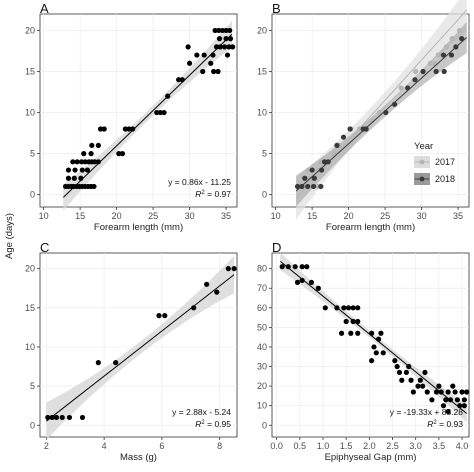 Image resolution: width=474 pixels, height=472 pixels. Describe the element at coordinates (439, 446) in the screenshot. I see `x-tick-label: 3.5` at that location.